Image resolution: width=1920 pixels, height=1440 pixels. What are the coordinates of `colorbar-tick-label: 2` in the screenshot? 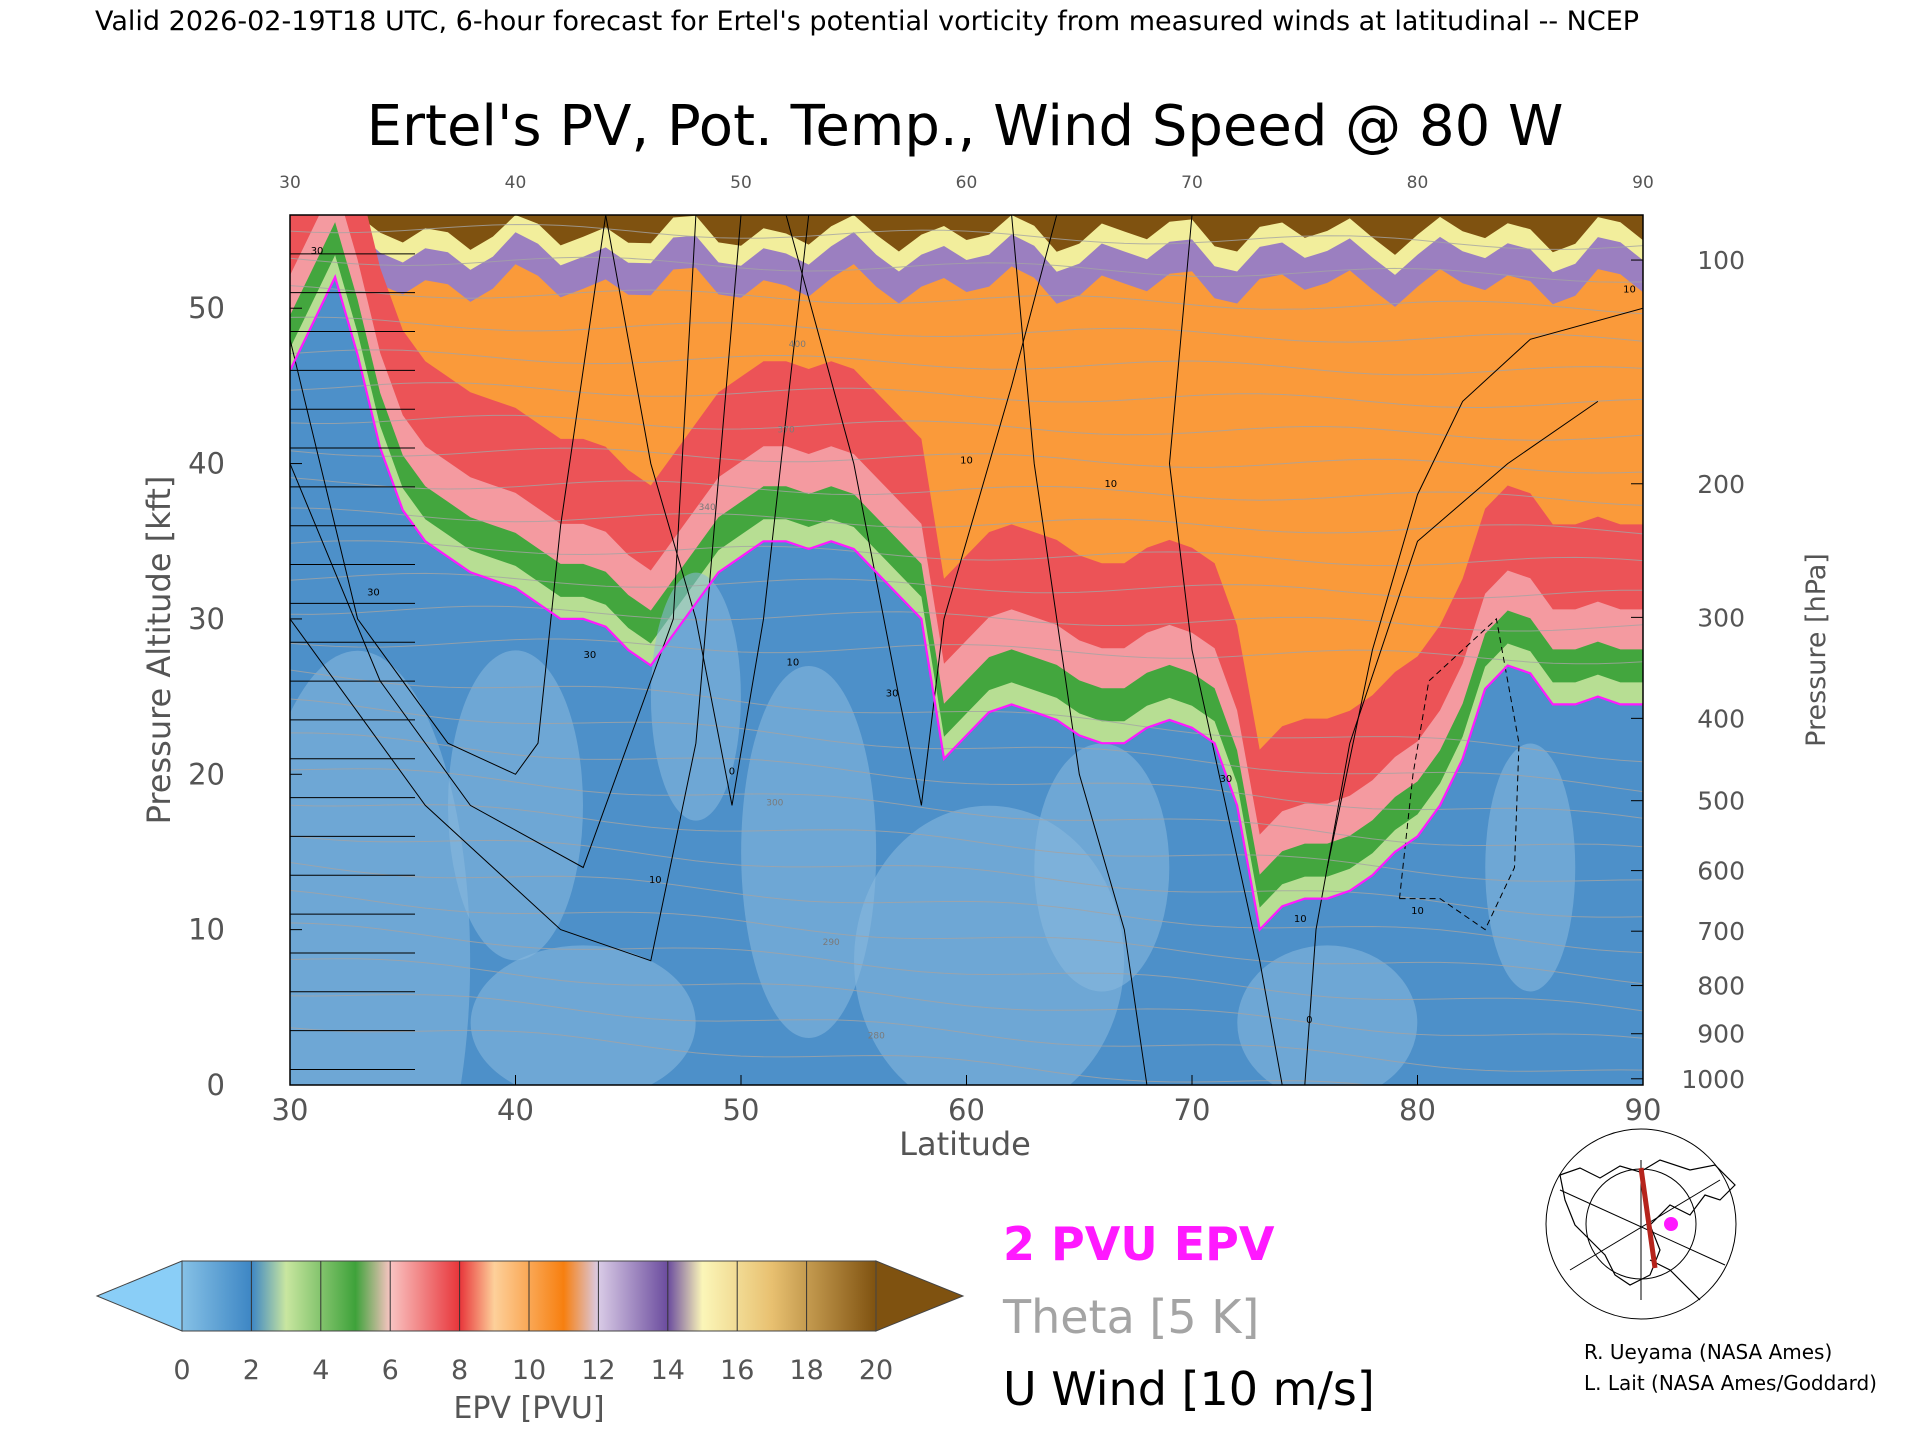 It's located at (251, 1370).